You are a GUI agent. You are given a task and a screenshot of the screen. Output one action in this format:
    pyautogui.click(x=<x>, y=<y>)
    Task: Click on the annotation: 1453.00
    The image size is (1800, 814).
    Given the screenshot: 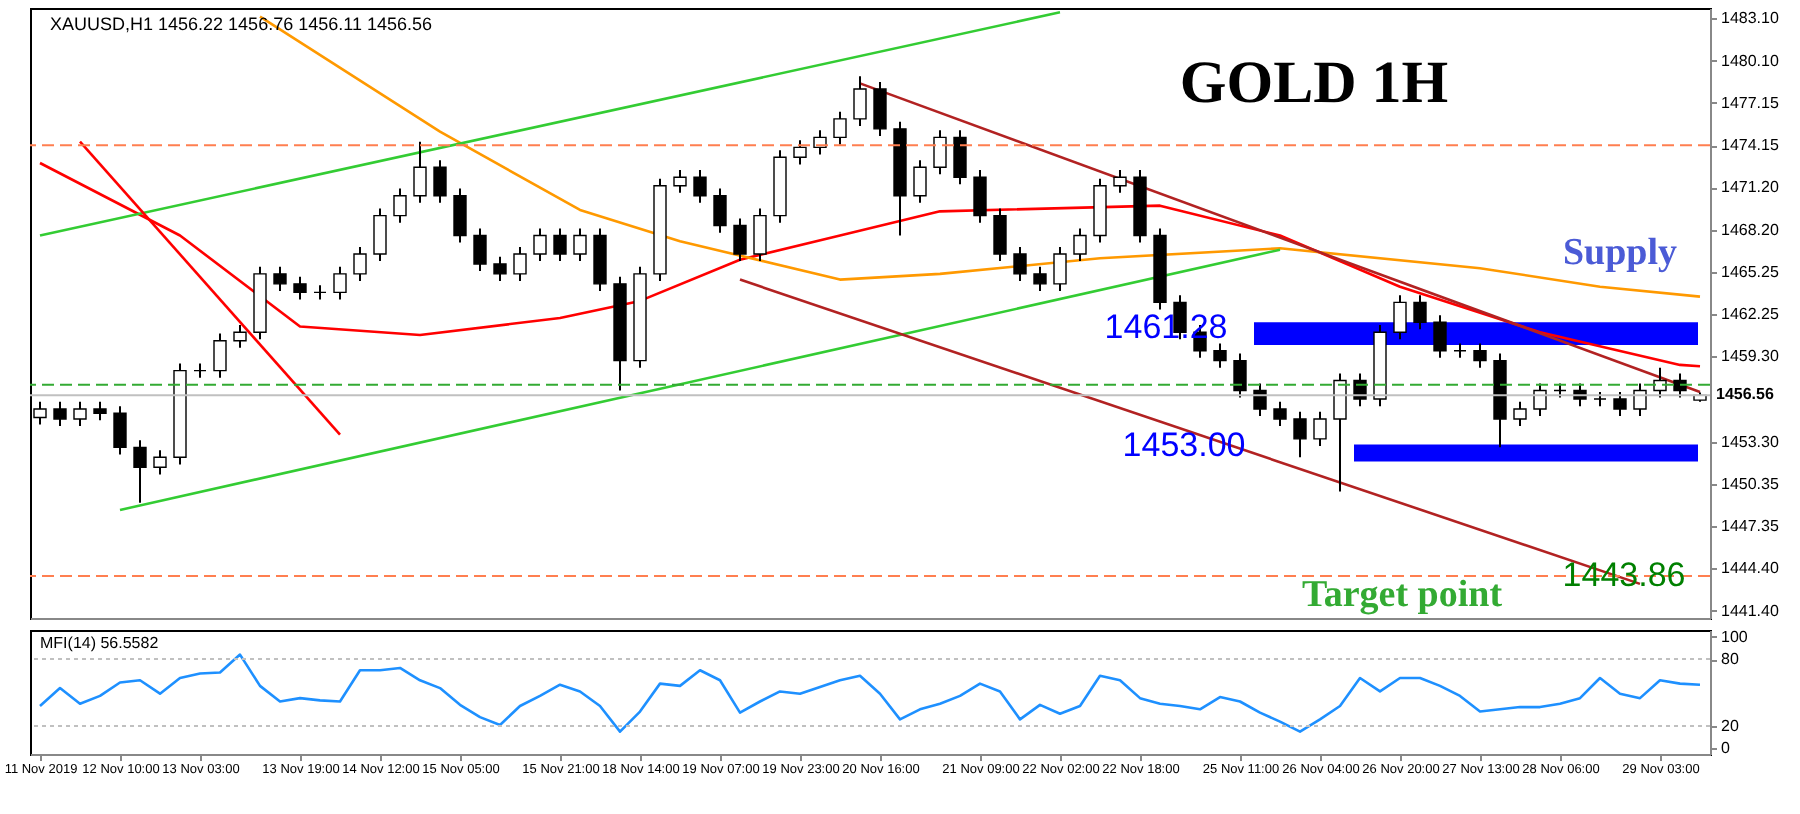 What is the action you would take?
    pyautogui.click(x=1184, y=445)
    